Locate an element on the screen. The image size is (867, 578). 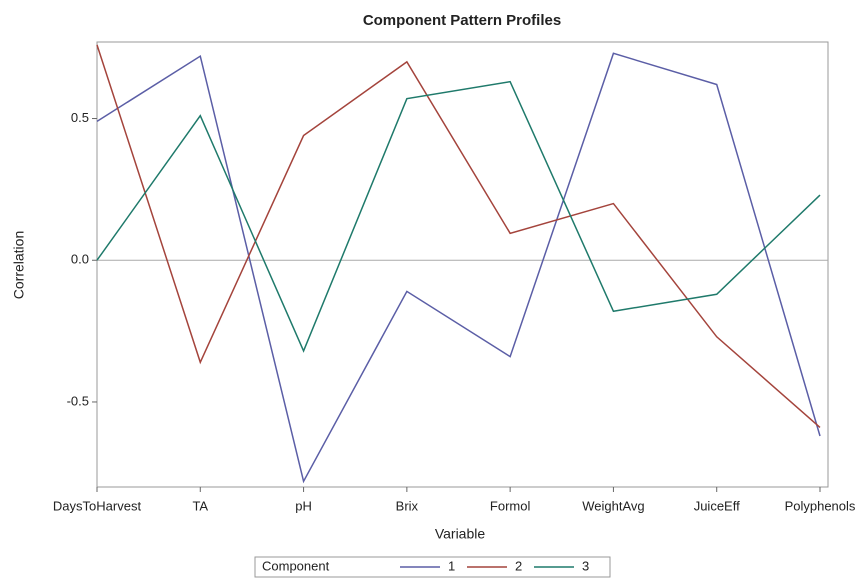
y-tick-label: -0.5 is located at coordinates (78, 400).